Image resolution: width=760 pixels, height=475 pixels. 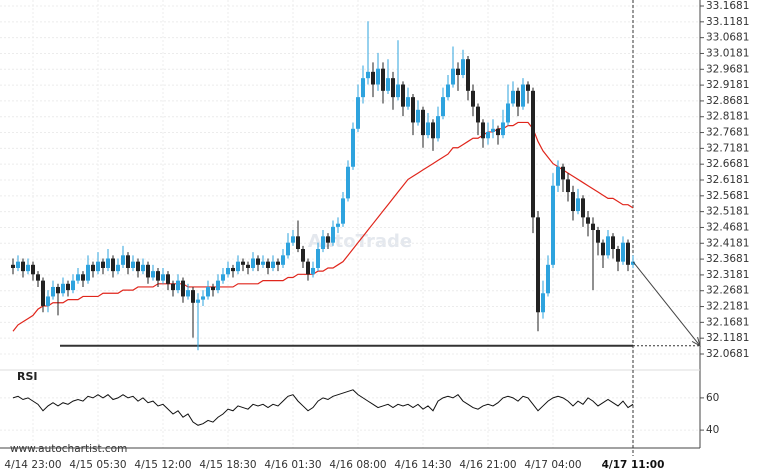 I want to click on y-tick-label: 33.0681, so click(x=727, y=38).